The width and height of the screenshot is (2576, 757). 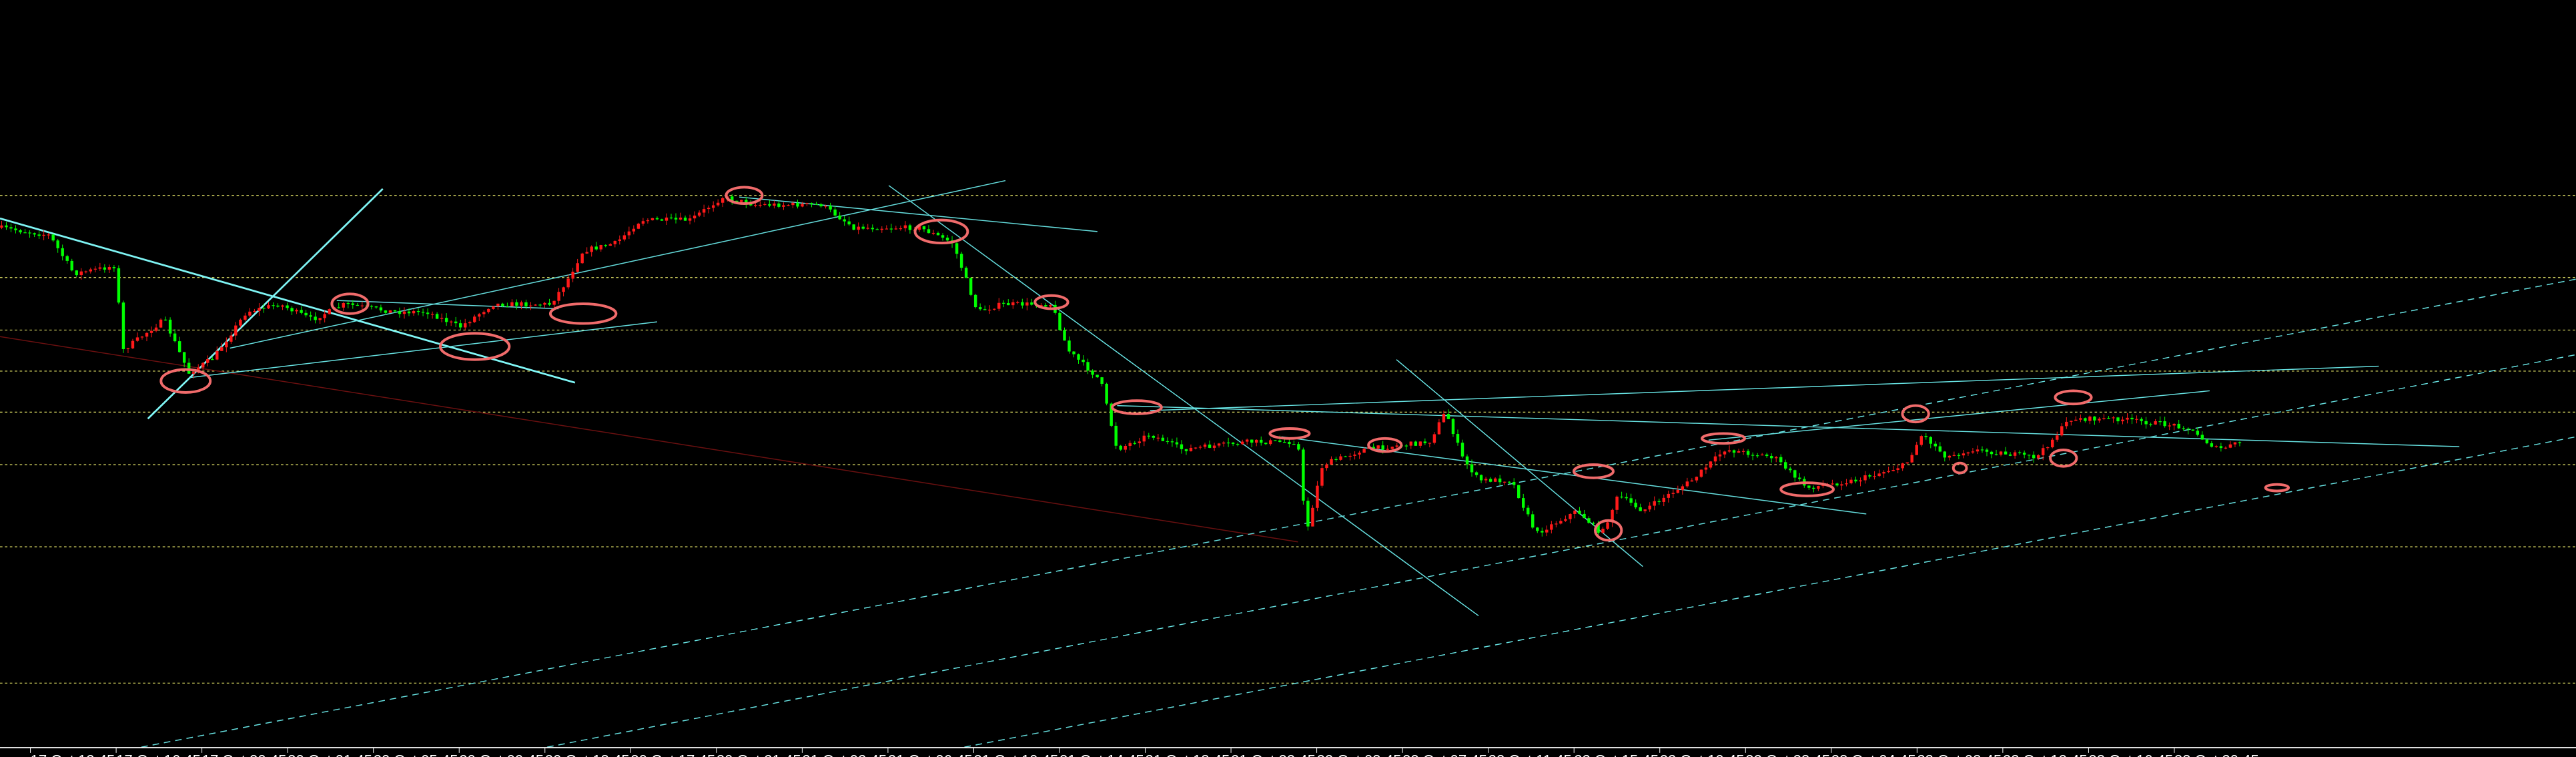 What do you see at coordinates (583, 314) in the screenshot?
I see `highlight-ellipse` at bounding box center [583, 314].